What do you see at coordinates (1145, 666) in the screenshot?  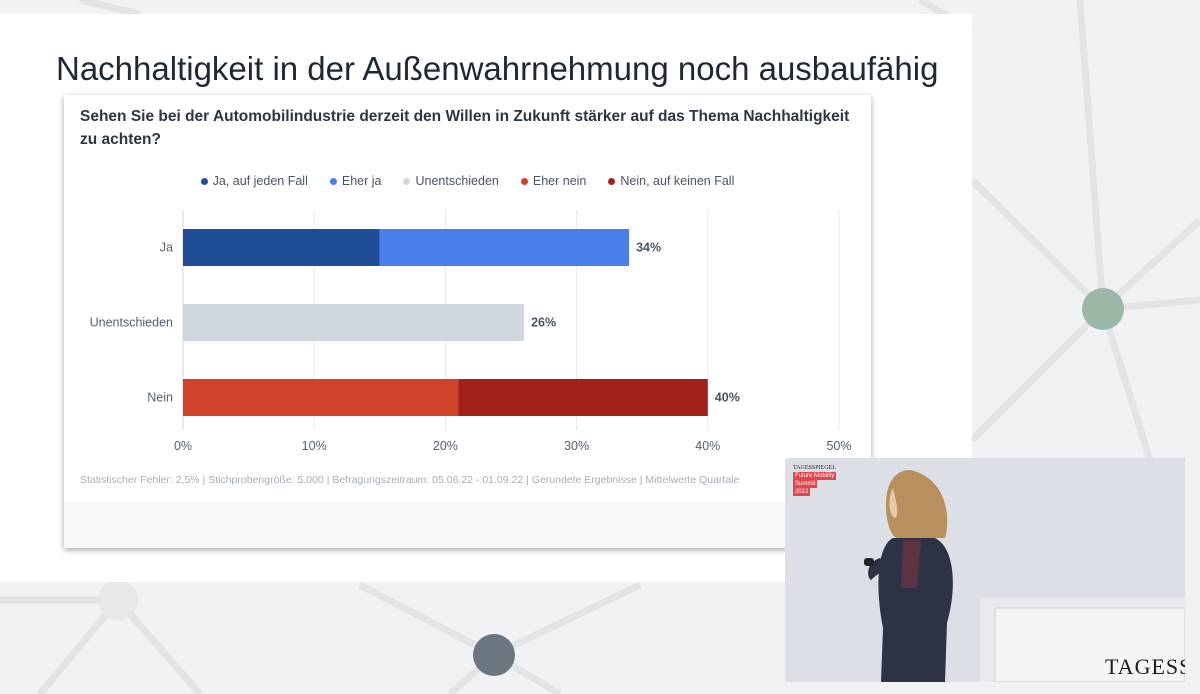 I see `podium-logo-text: TAGESSPI` at bounding box center [1145, 666].